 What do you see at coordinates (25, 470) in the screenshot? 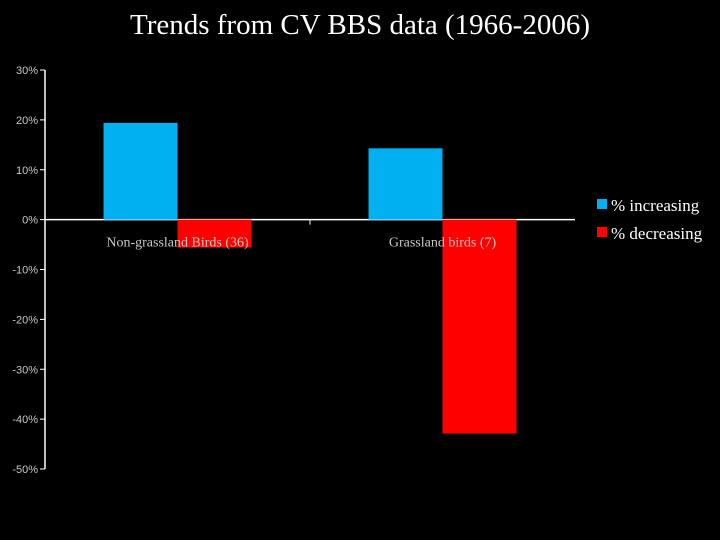
I see `y-tick-label: -50%` at bounding box center [25, 470].